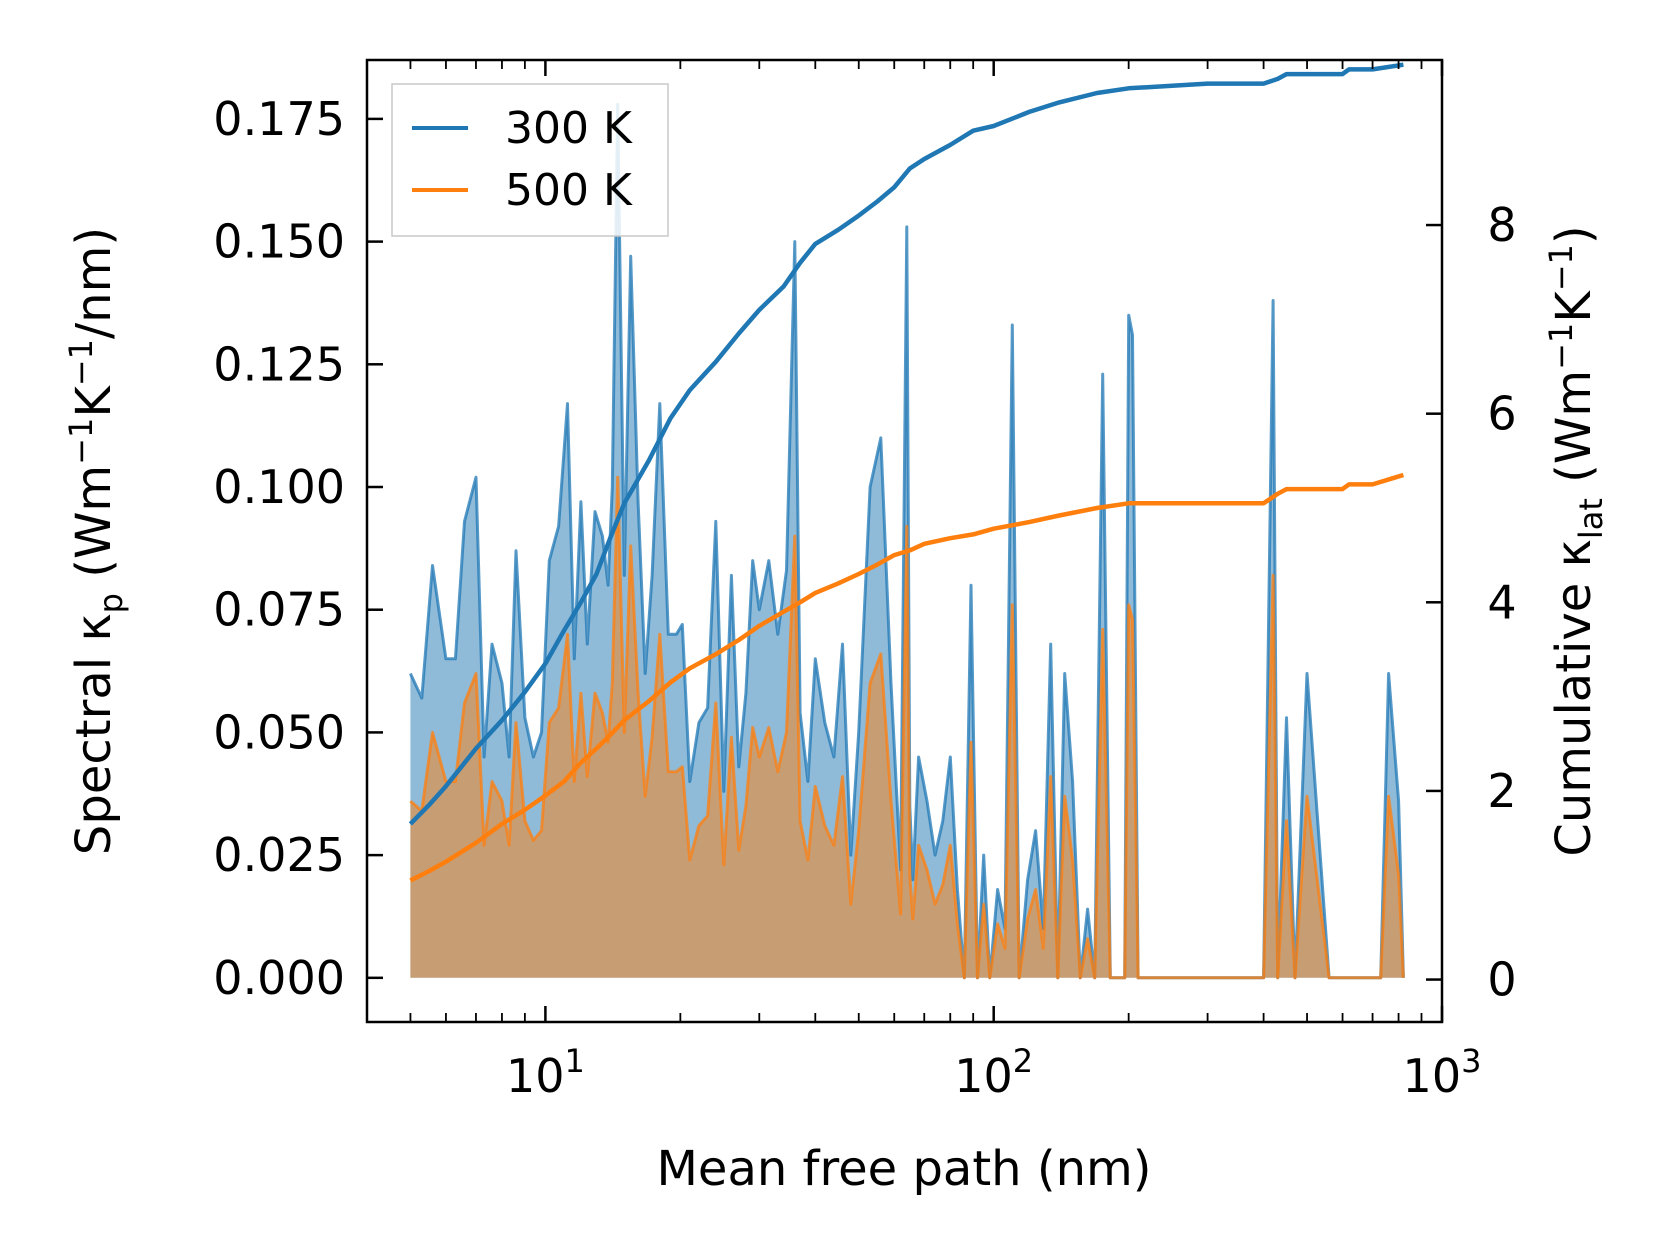  I want to click on y-right-unit-prefix: (Wm, so click(1574, 434).